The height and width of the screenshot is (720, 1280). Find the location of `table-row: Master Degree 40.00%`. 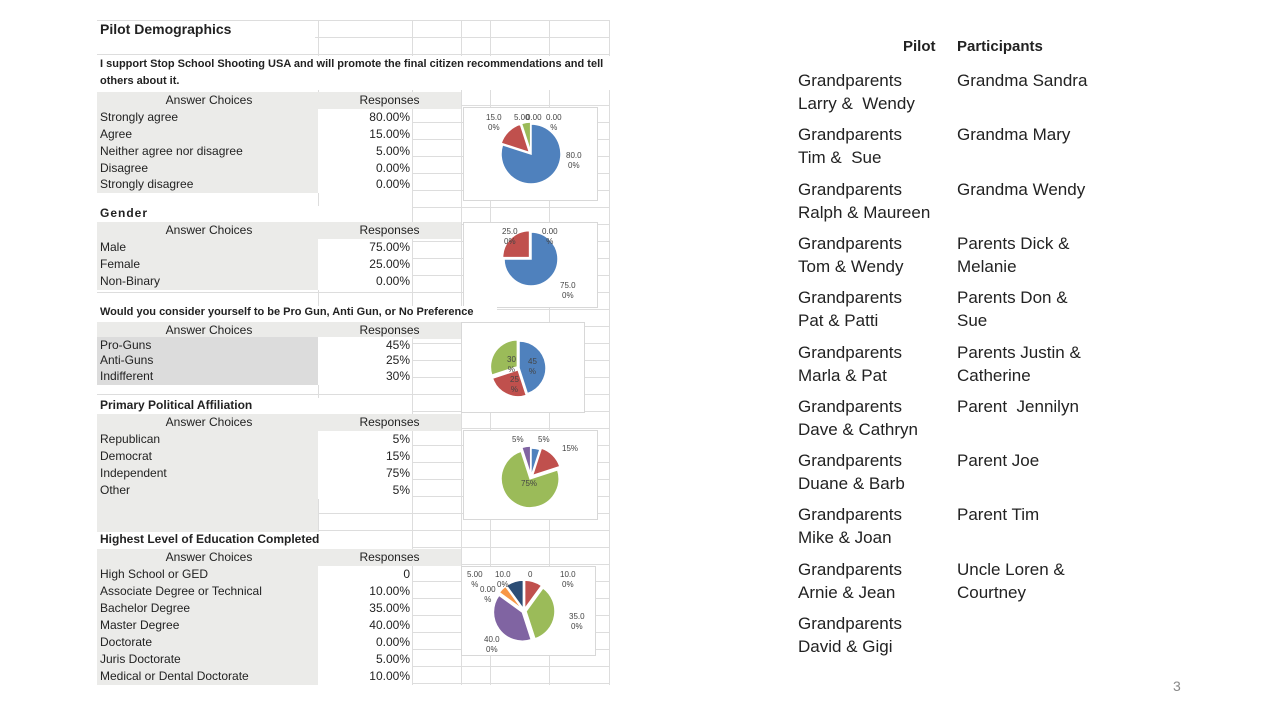

table-row: Master Degree 40.00% is located at coordinates (353, 625).